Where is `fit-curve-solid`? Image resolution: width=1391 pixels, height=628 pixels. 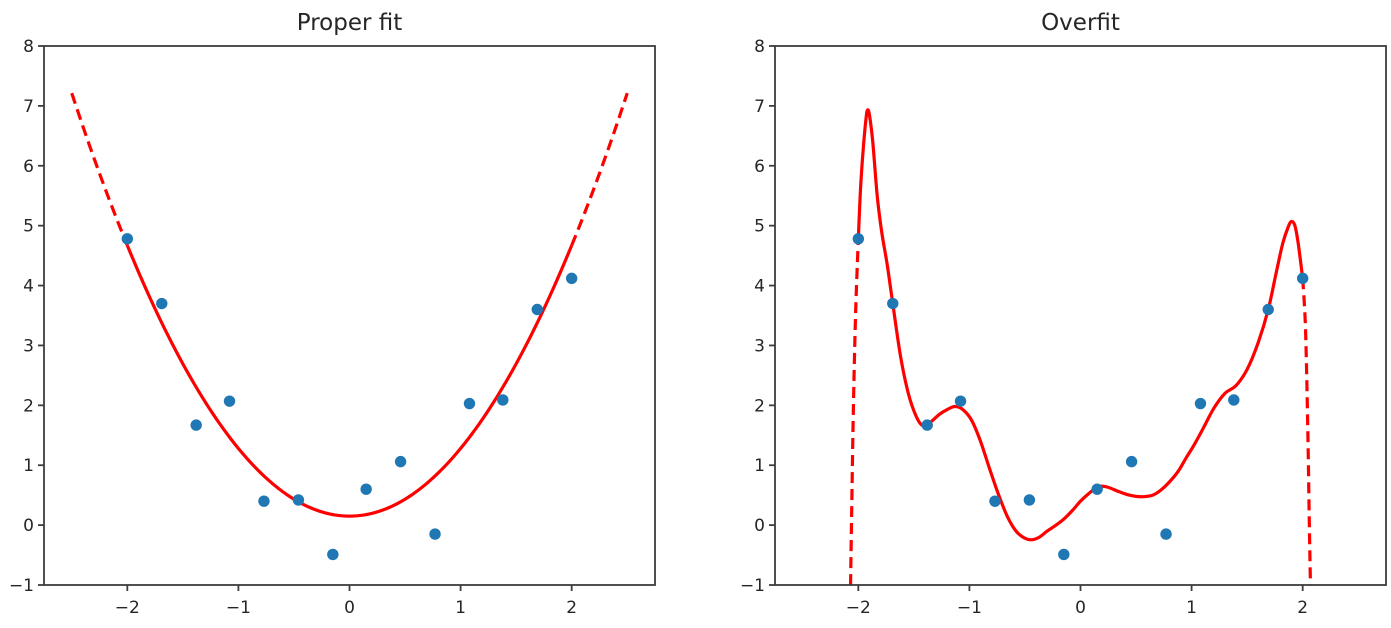 fit-curve-solid is located at coordinates (349, 381).